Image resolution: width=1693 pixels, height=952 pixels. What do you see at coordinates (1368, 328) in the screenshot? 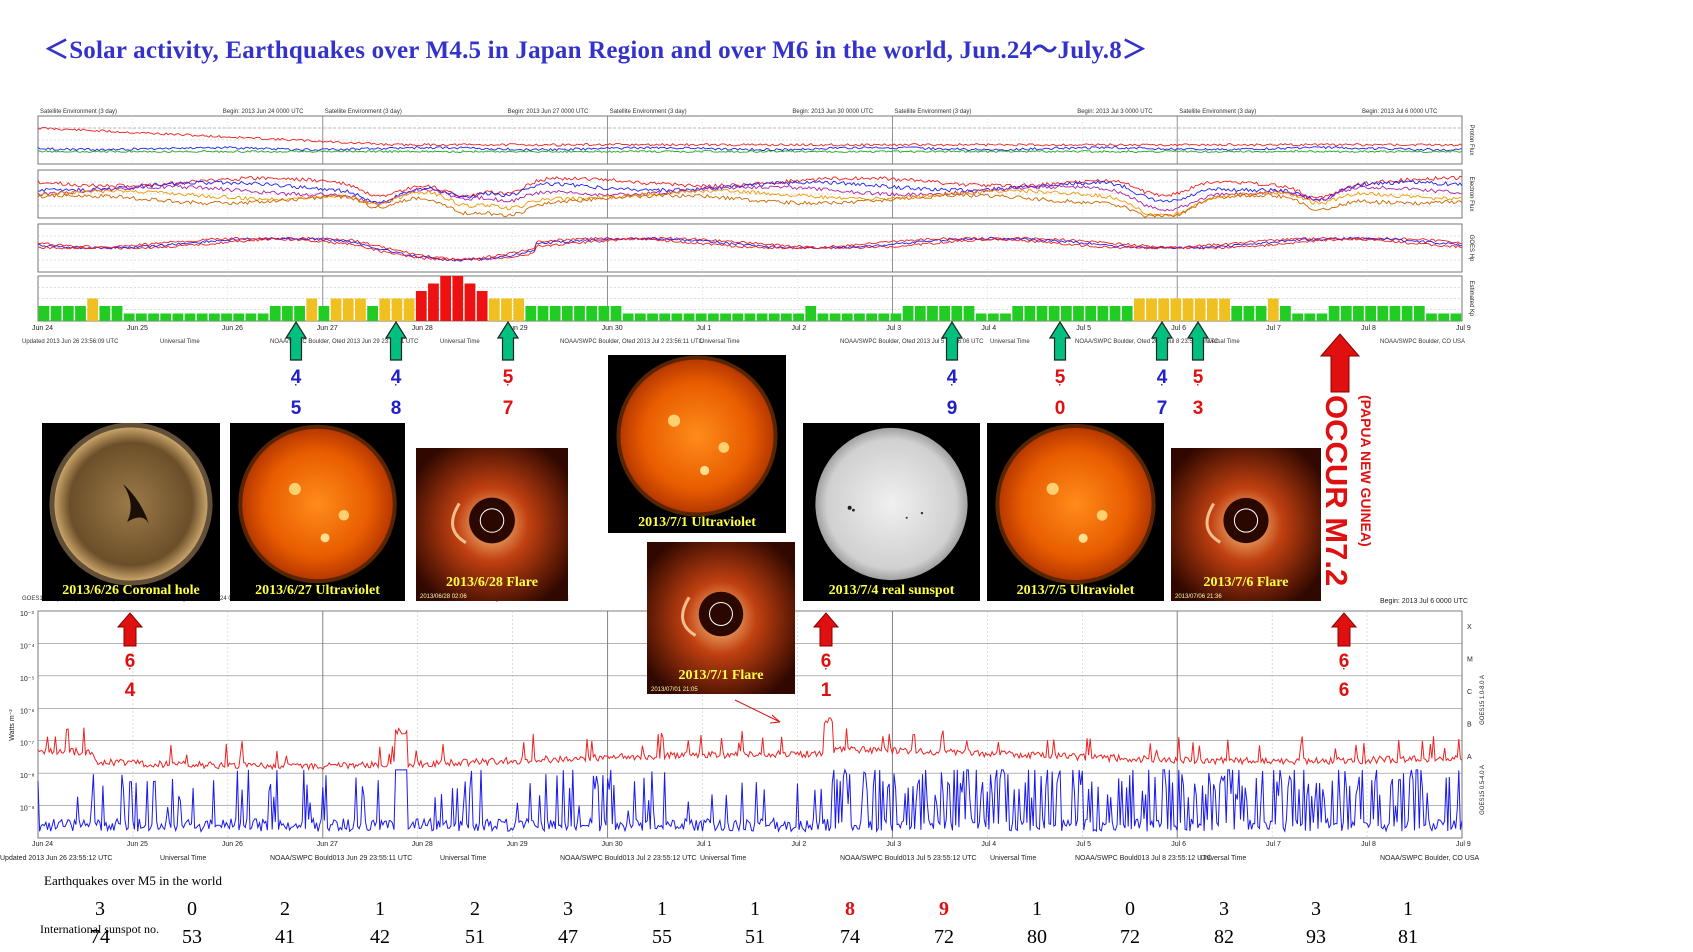
I see `top-x-tick-label: Jul 8` at bounding box center [1368, 328].